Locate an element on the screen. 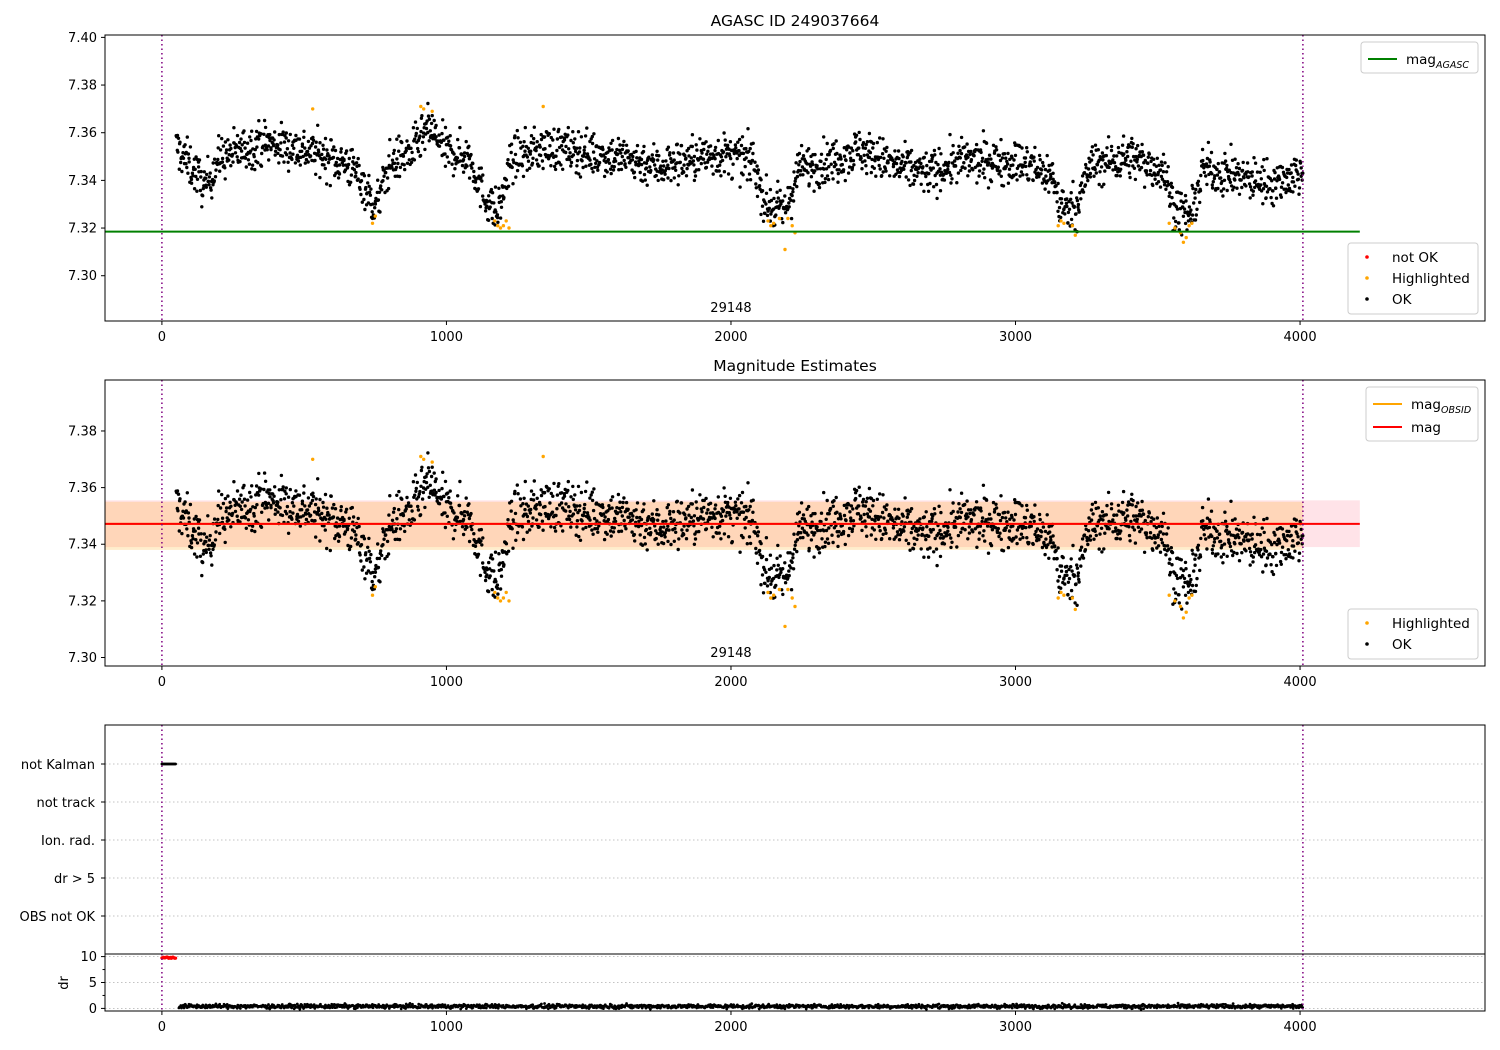  panel-dr-points is located at coordinates (732, 982).